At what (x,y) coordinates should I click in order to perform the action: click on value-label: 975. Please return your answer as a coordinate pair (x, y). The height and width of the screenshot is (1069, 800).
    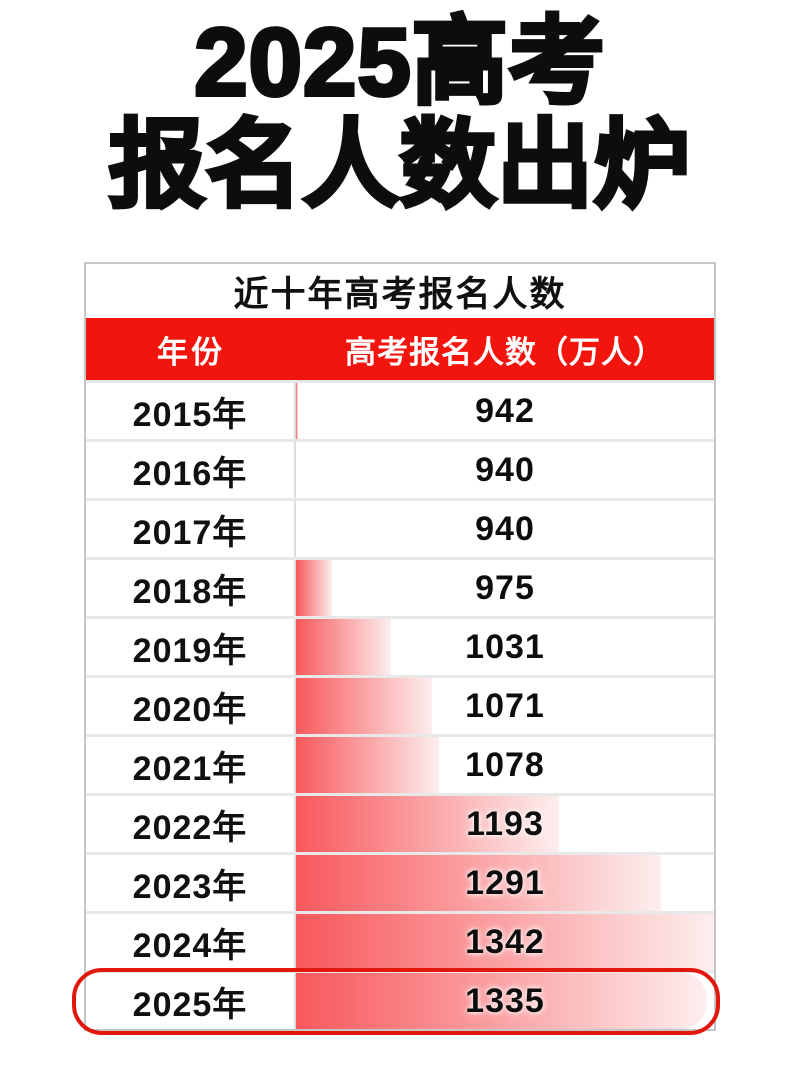
    Looking at the image, I should click on (505, 587).